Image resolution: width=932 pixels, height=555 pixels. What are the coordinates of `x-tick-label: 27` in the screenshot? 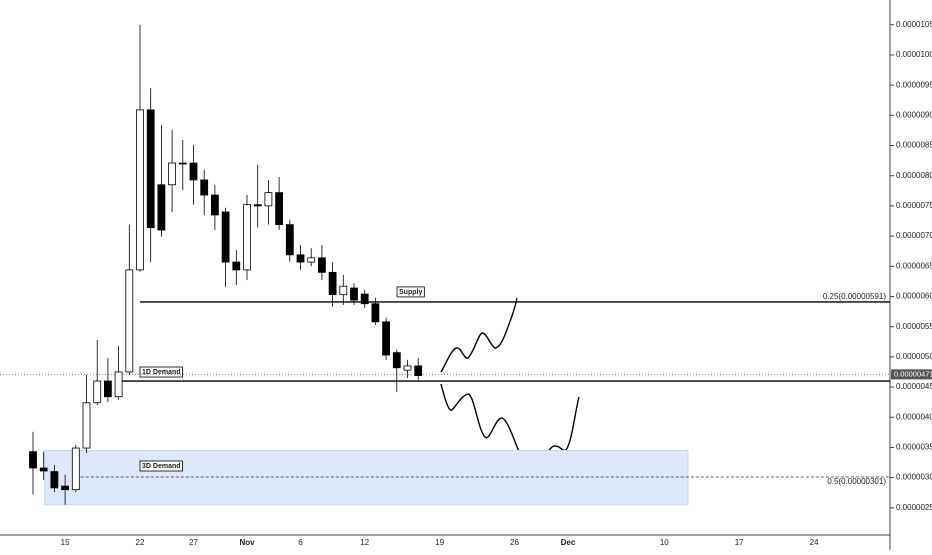 It's located at (193, 542).